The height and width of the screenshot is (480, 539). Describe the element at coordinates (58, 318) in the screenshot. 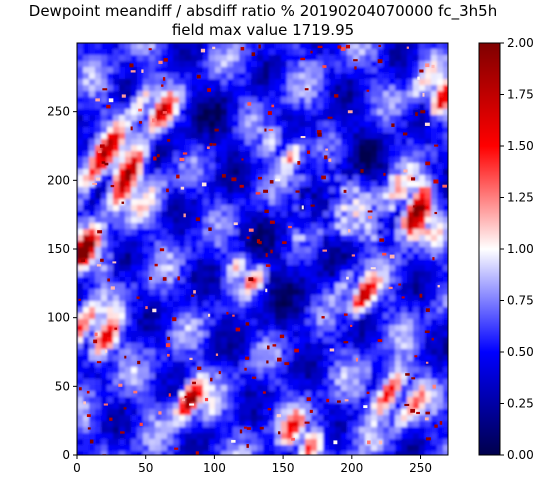

I see `y-tick-label: 100` at that location.